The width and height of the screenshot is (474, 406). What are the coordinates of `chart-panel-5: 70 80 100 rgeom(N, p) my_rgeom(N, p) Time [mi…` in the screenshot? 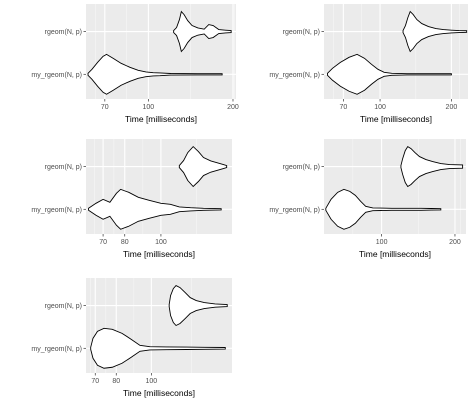 It's located at (131, 338).